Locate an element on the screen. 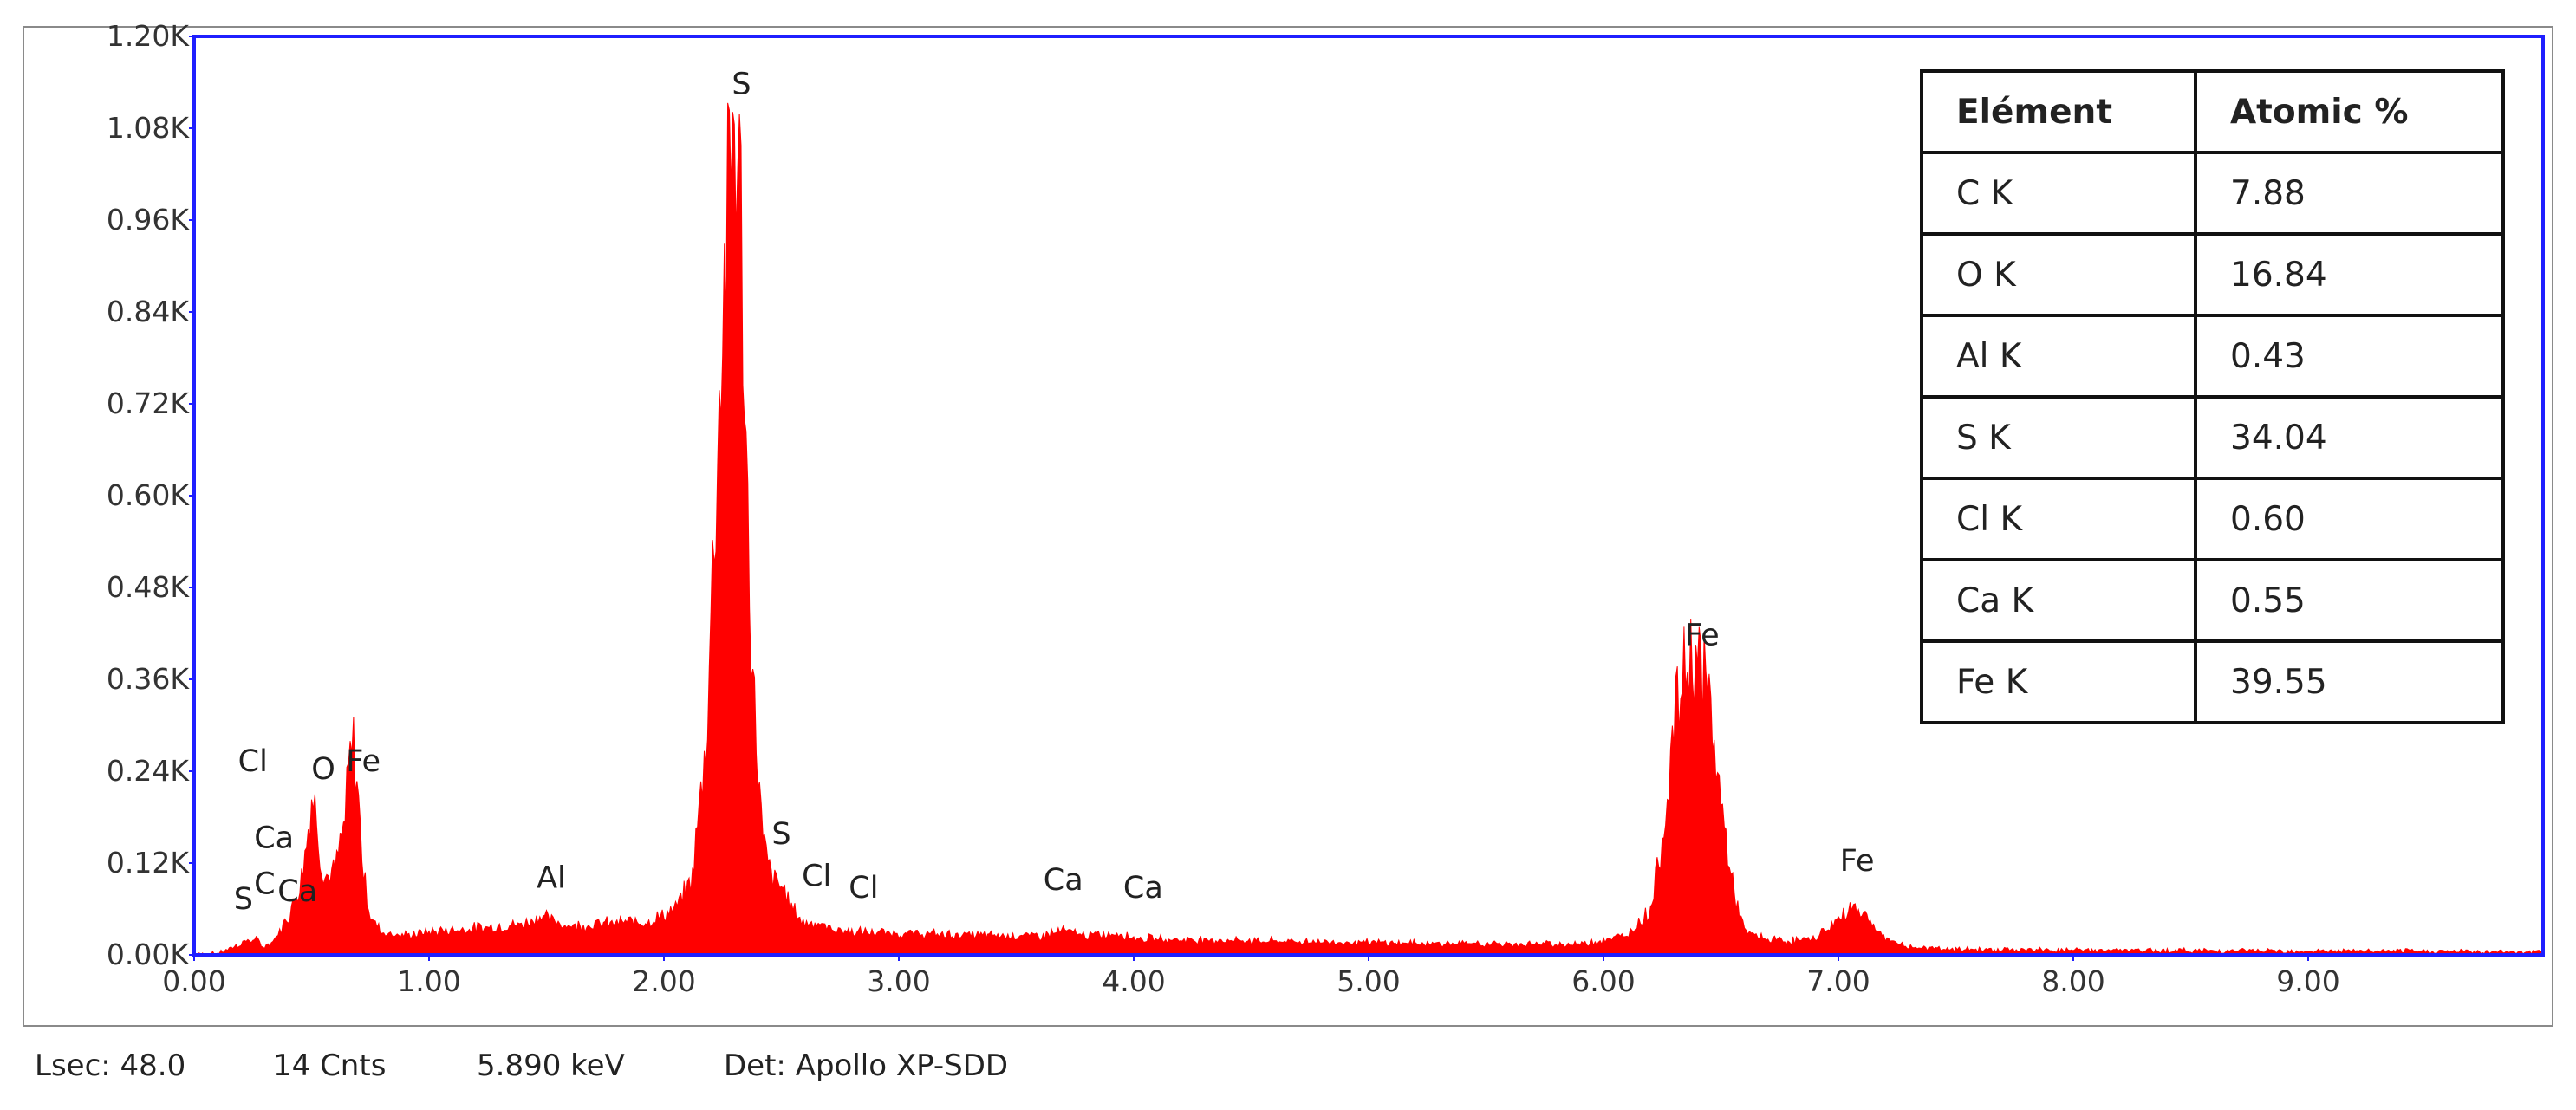 Image resolution: width=2576 pixels, height=1110 pixels. table-row: Cl K 0.60 is located at coordinates (2212, 519).